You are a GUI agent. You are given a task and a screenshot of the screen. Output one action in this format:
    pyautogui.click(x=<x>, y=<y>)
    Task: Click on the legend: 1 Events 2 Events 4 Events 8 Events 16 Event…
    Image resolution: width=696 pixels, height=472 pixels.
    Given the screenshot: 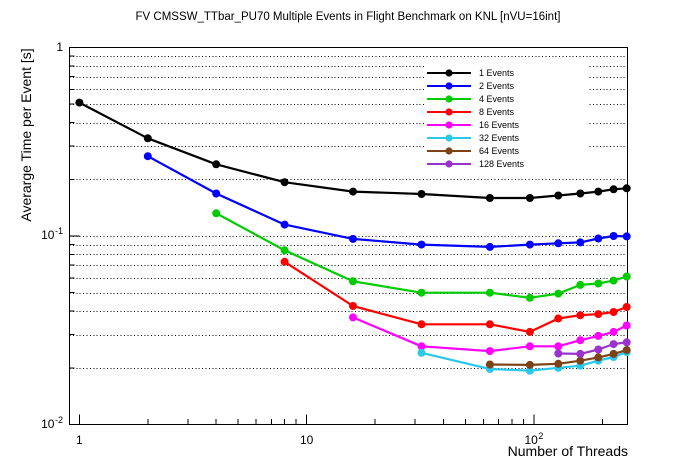 What is the action you would take?
    pyautogui.click(x=507, y=118)
    